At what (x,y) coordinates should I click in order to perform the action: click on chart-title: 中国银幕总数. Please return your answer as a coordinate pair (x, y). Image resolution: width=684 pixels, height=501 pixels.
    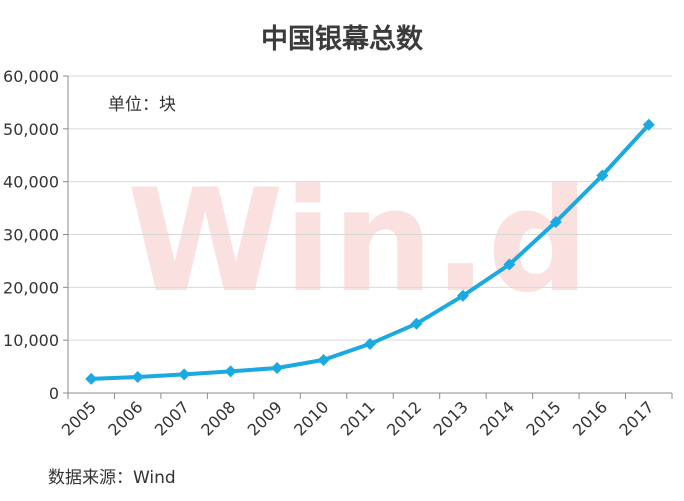
    Looking at the image, I should click on (342, 39).